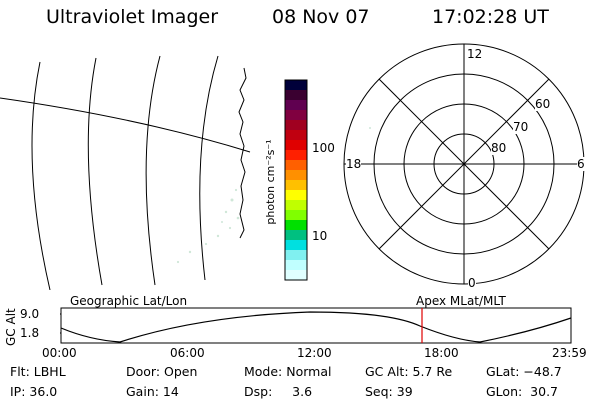  What do you see at coordinates (30, 333) in the screenshot?
I see `timeline-y-tick: 1.8` at bounding box center [30, 333].